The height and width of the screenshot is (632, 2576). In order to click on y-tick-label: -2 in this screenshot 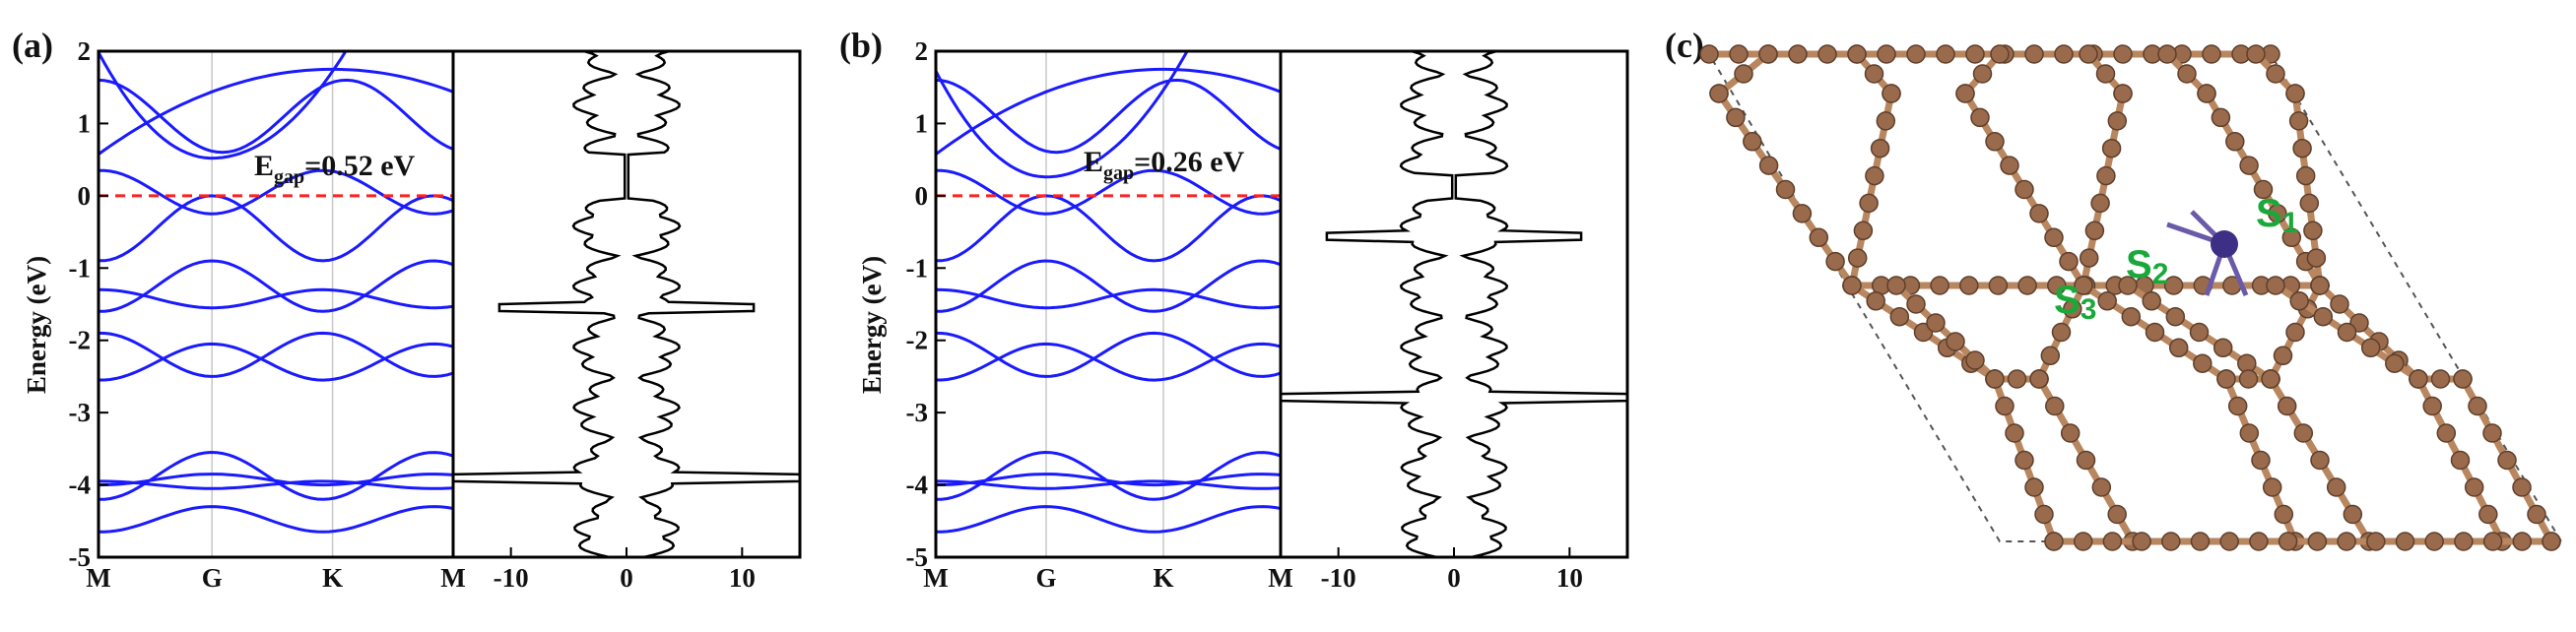, I will do `click(81, 341)`.